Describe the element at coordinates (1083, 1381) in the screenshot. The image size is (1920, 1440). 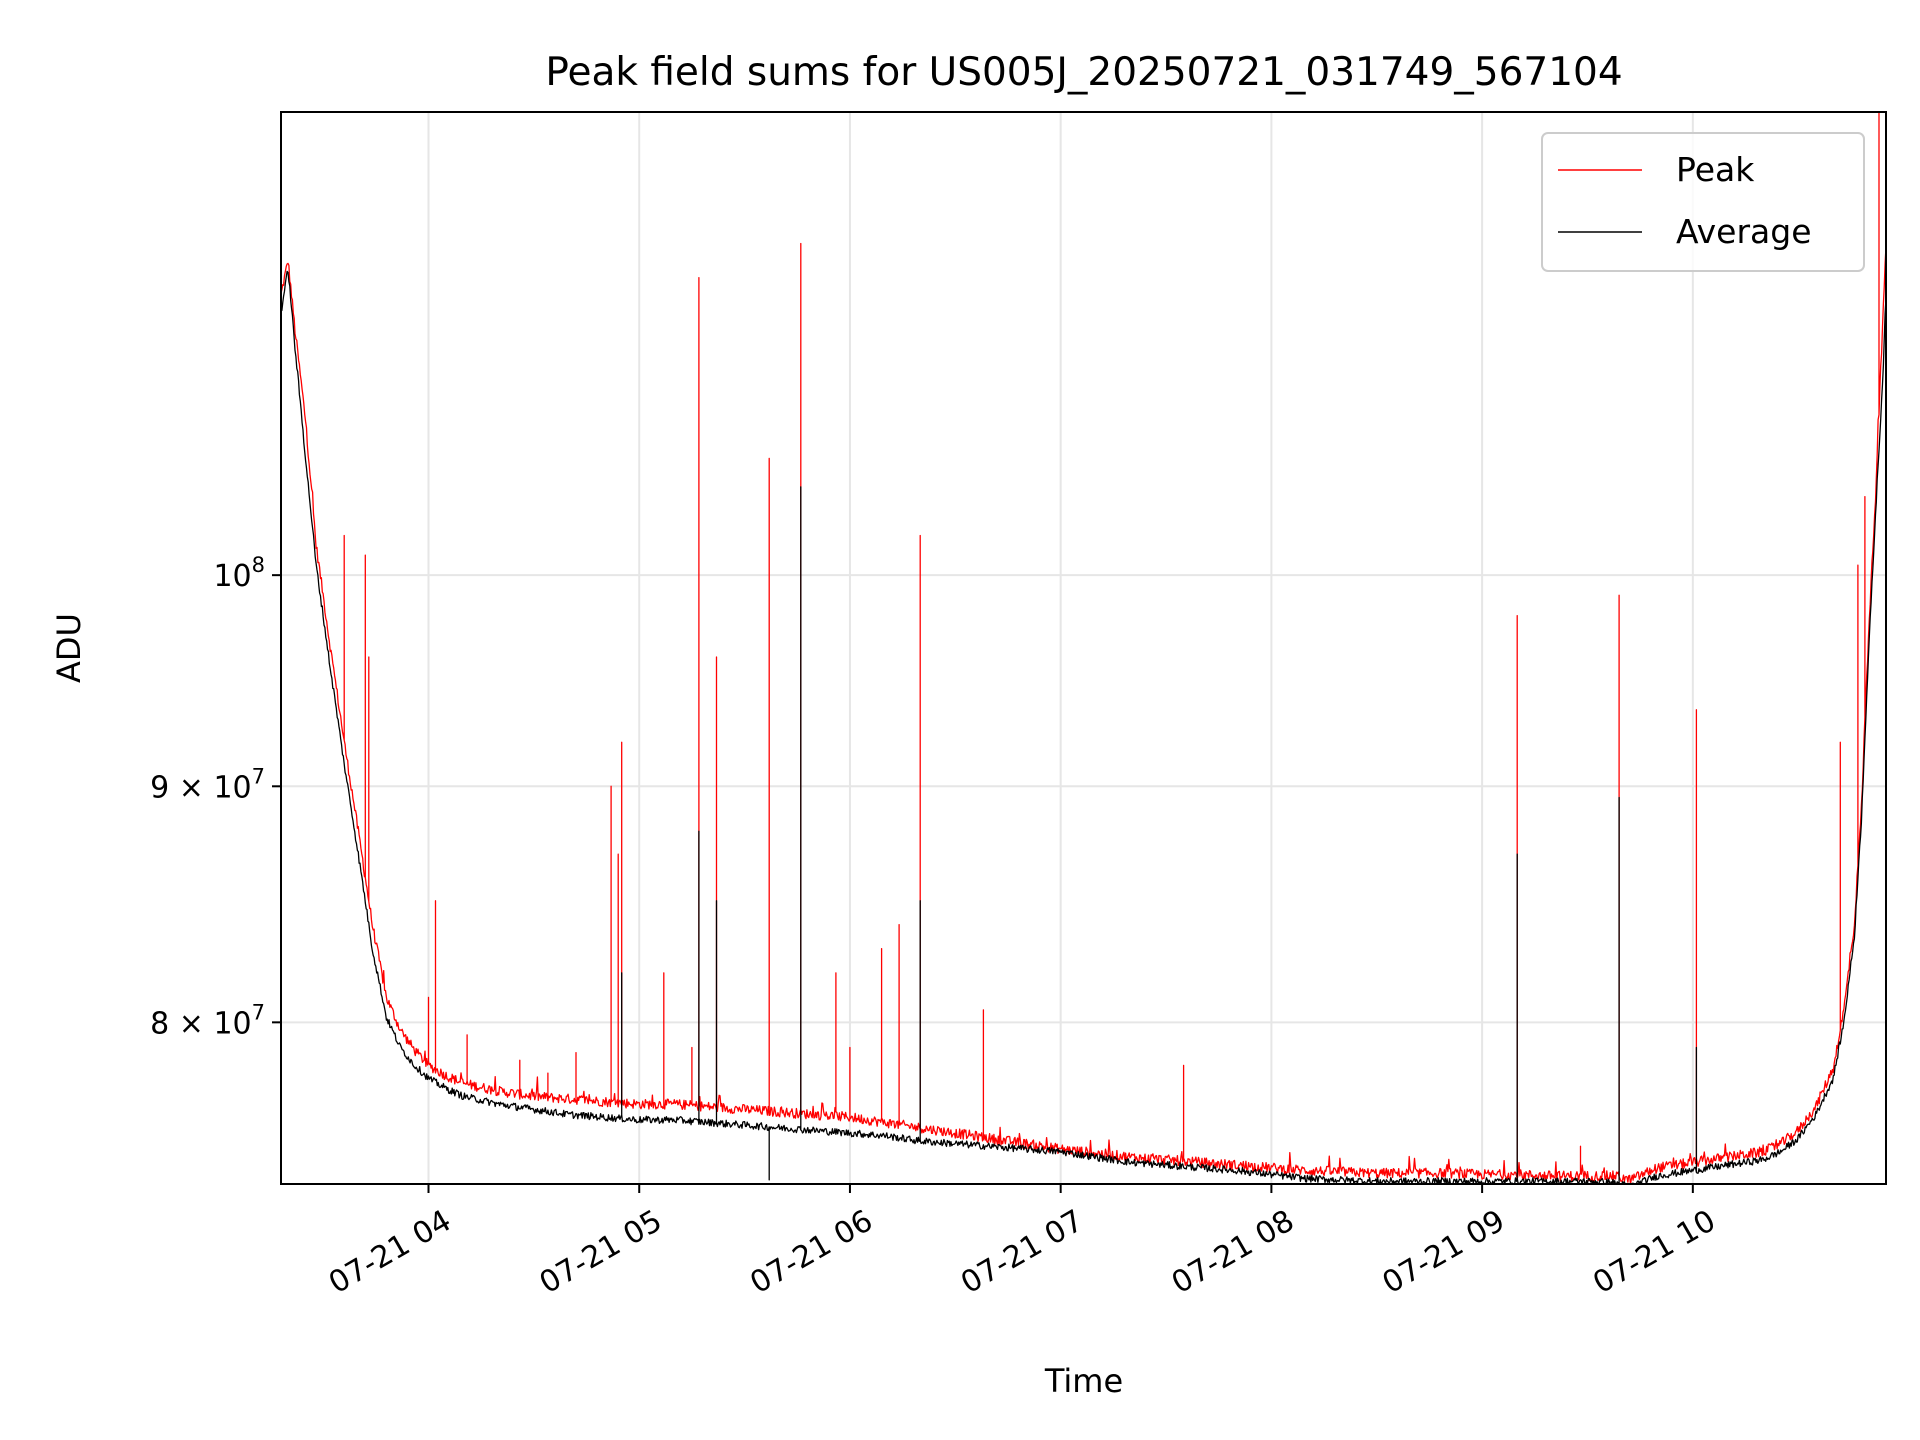
I see `x-axis-label: Time` at that location.